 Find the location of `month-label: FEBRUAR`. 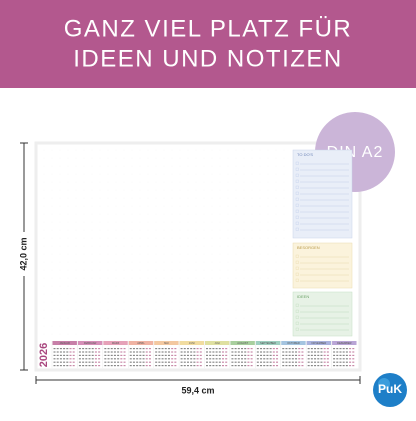

month-label: FEBRUAR is located at coordinates (90, 343).